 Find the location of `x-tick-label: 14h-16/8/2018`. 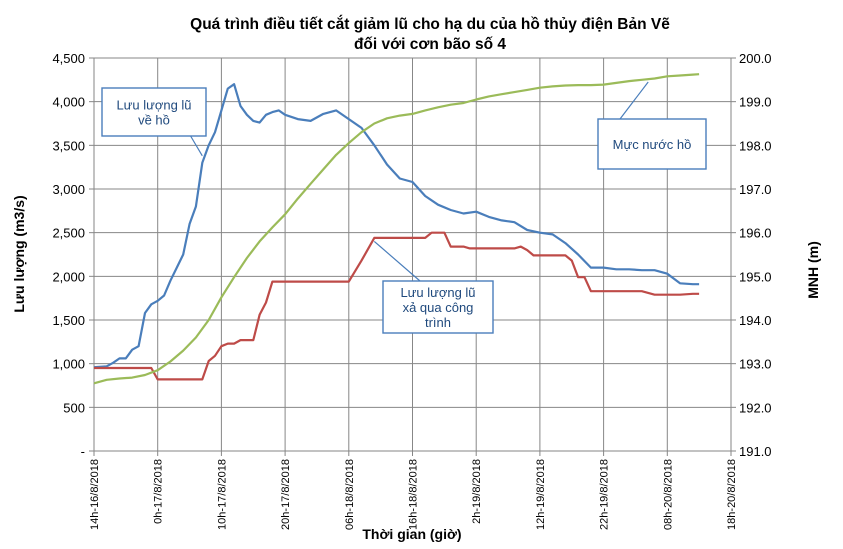

x-tick-label: 14h-16/8/2018 is located at coordinates (95, 494).